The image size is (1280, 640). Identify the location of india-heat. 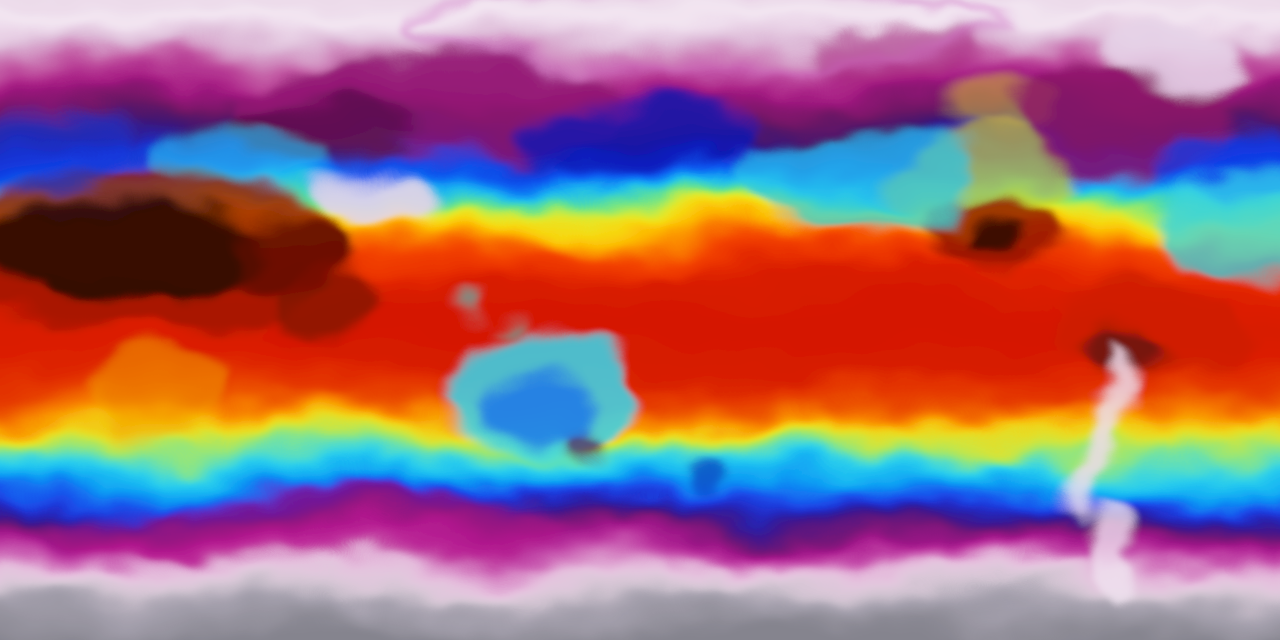
(335, 300).